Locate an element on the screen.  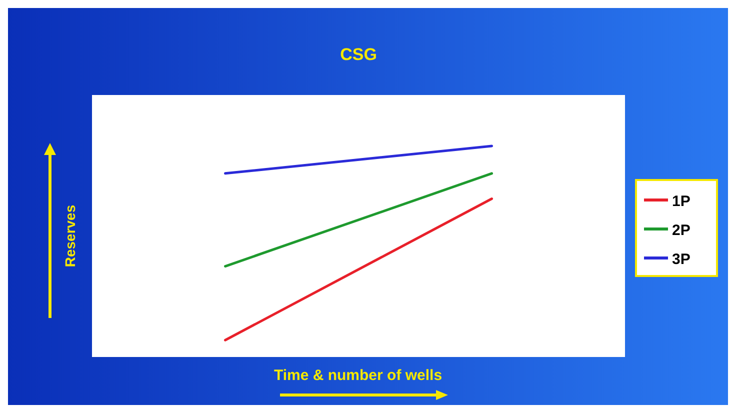
y-axis-title: Reserves is located at coordinates (70, 236).